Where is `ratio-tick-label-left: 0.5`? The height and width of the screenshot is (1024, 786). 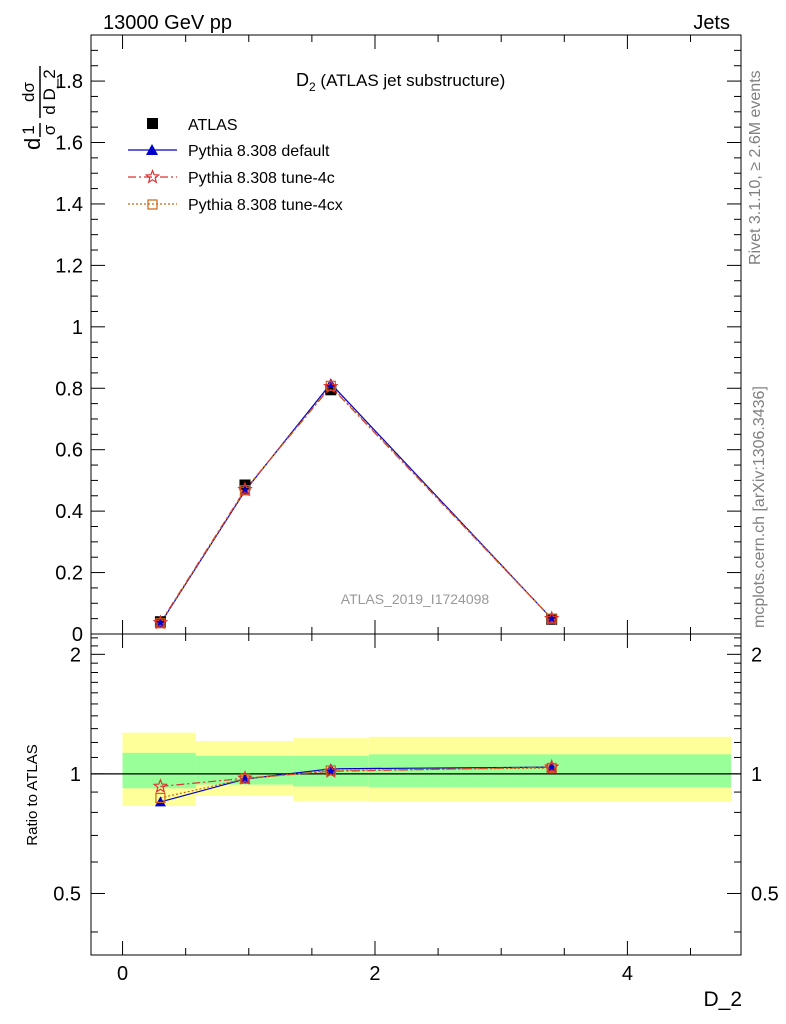 ratio-tick-label-left: 0.5 is located at coordinates (67, 894).